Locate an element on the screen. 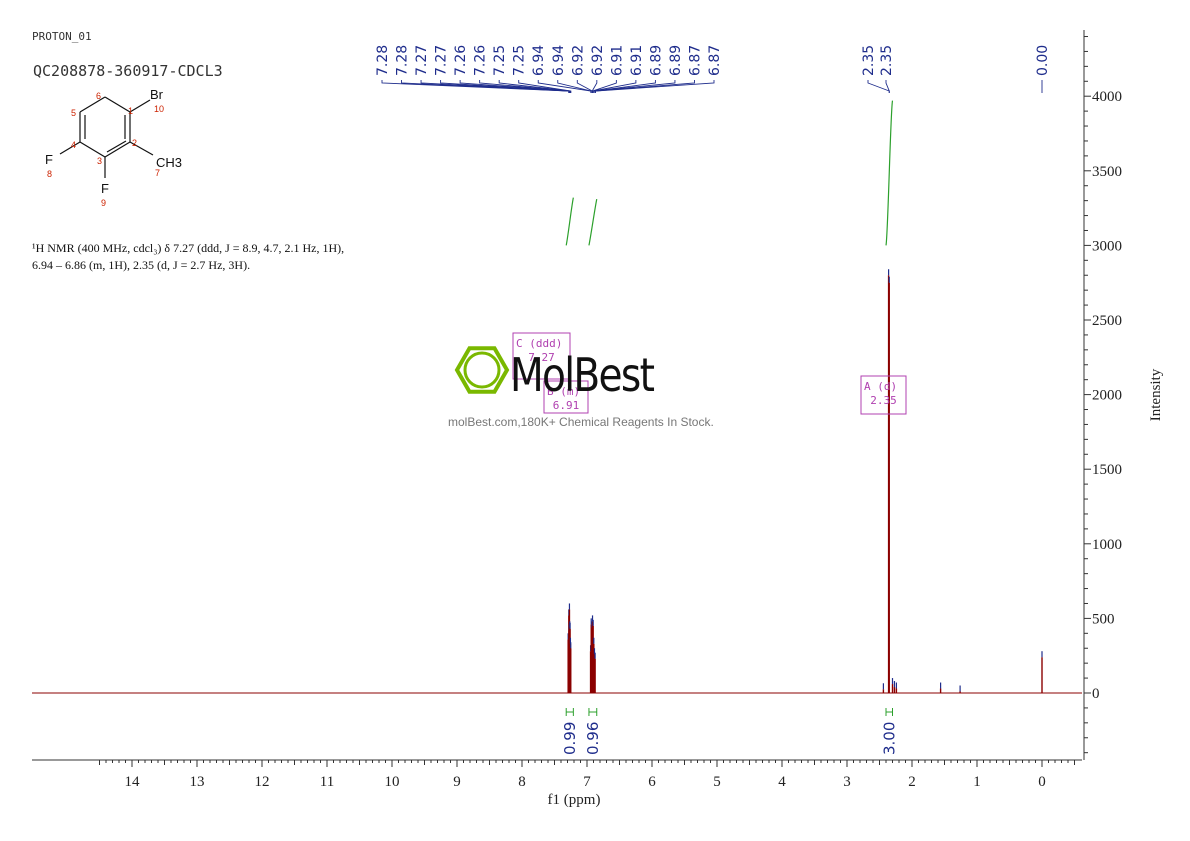 The image size is (1190, 841). chemical-structure: Br CH3 F F 1 2 3 4 5 6 7 8 9 10 is located at coordinates (113, 147).